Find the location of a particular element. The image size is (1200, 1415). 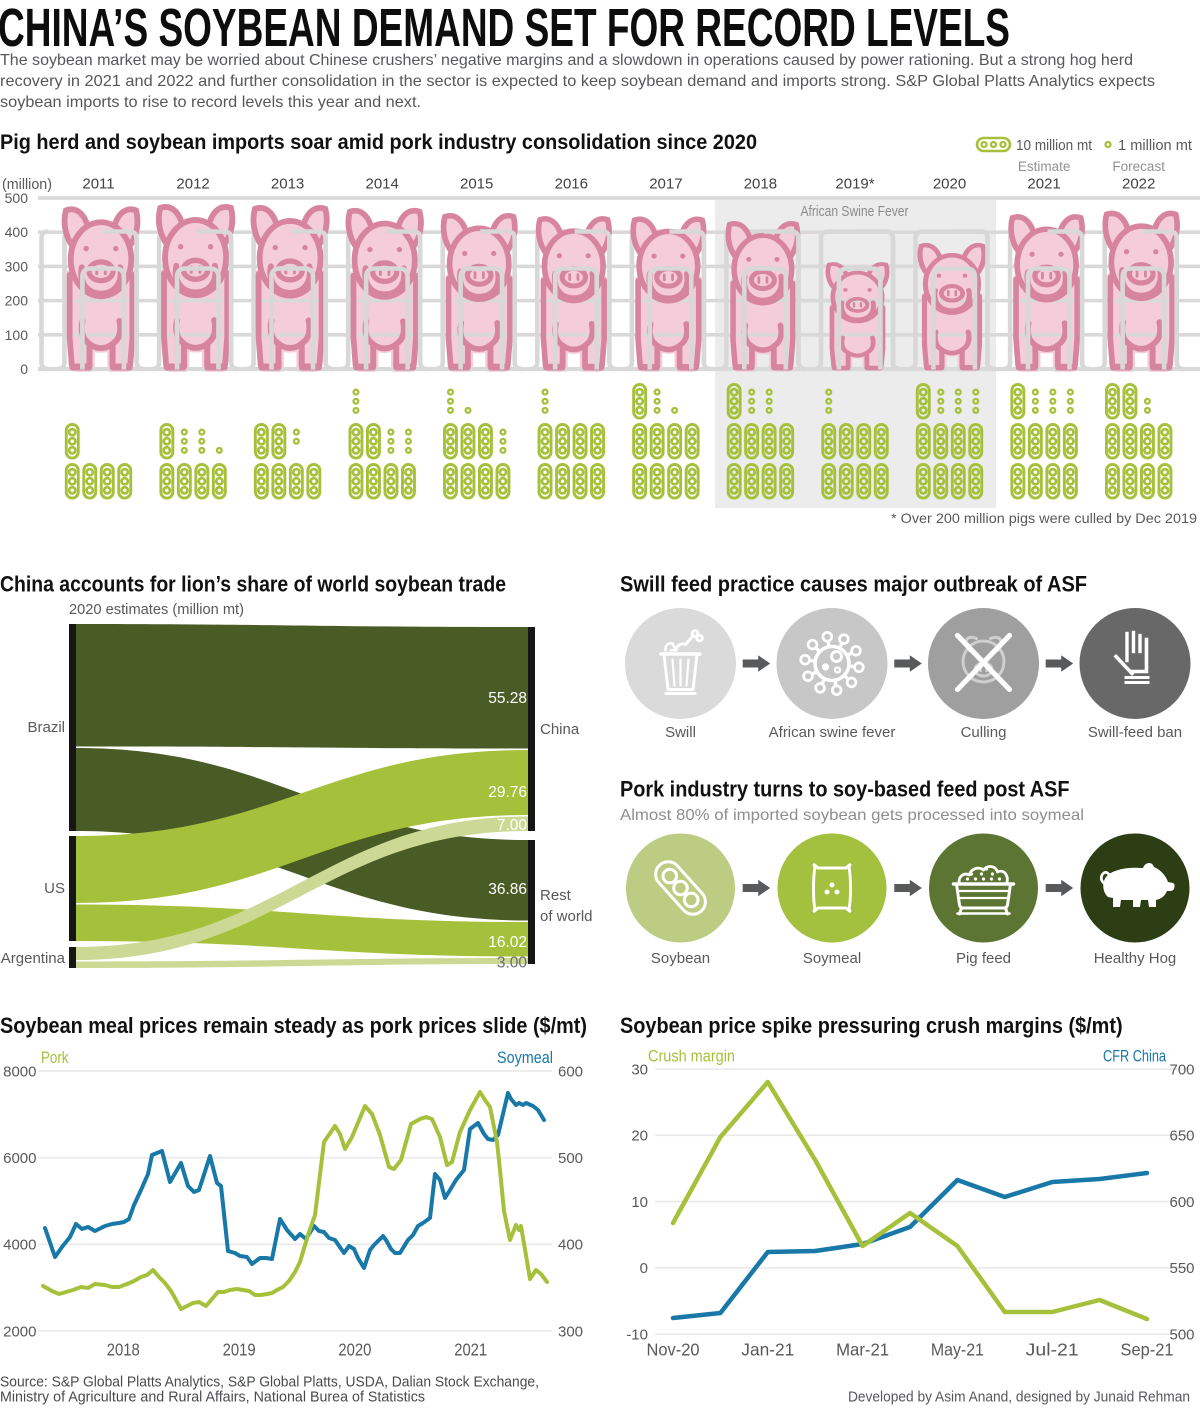

svg-text: 650 is located at coordinates (1182, 1136).